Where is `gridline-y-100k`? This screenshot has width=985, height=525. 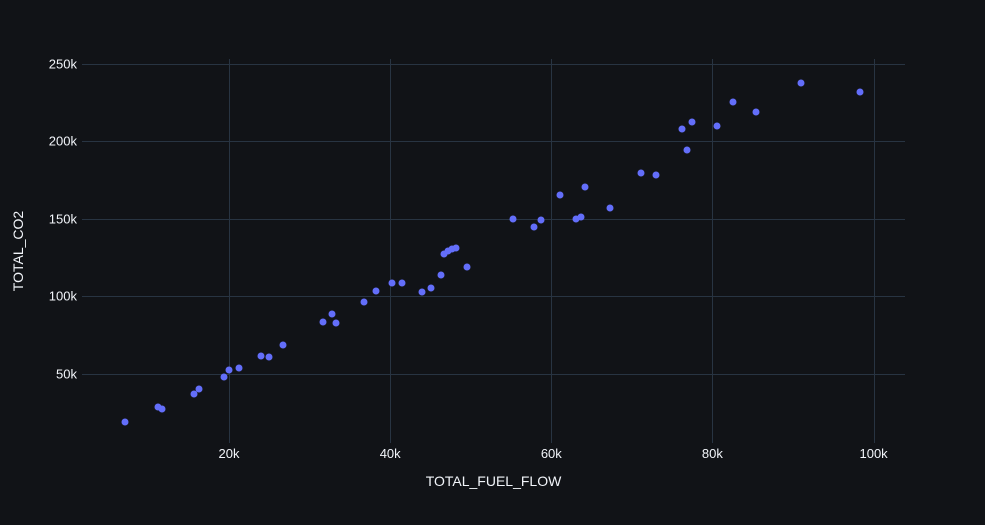
gridline-y-100k is located at coordinates (493, 296).